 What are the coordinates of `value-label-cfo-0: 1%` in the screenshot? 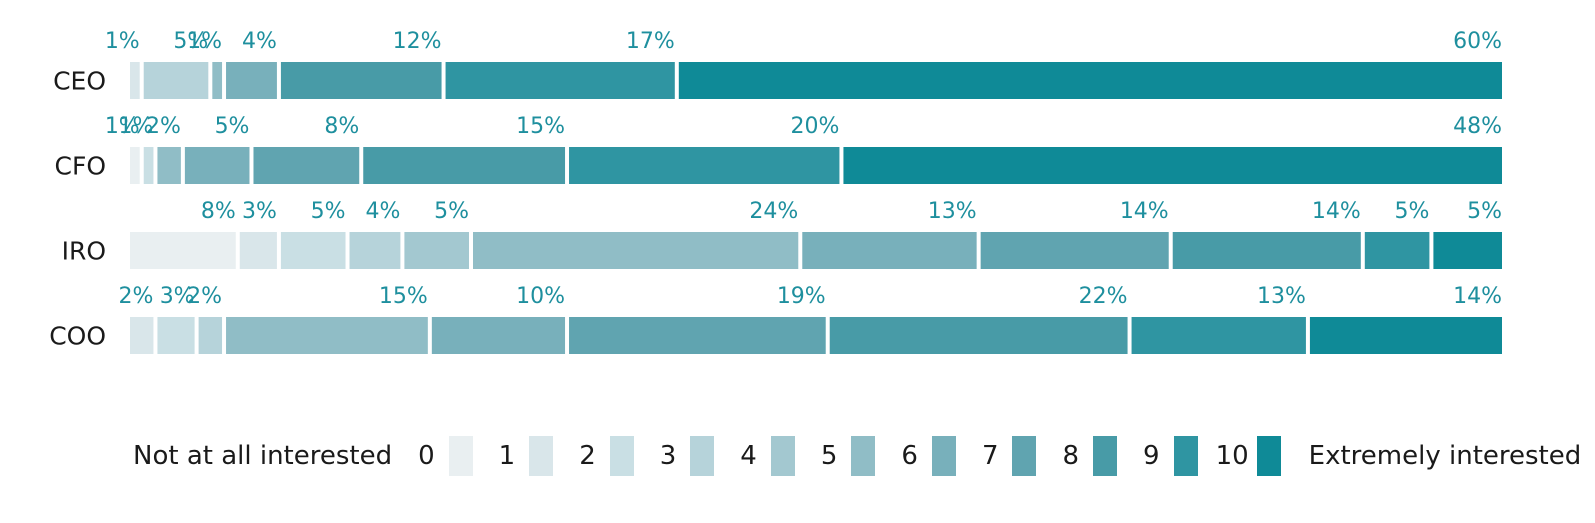 It's located at (122, 126).